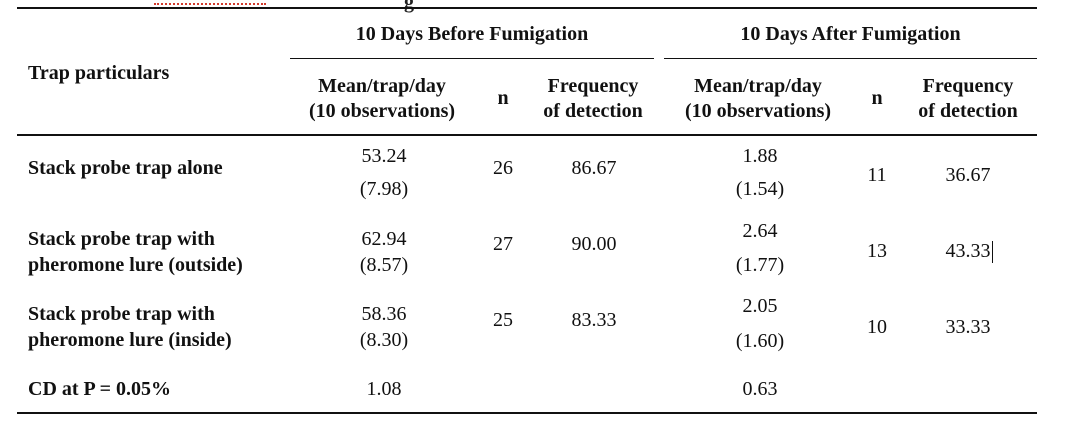 Image resolution: width=1087 pixels, height=421 pixels. What do you see at coordinates (100, 389) in the screenshot?
I see `cd-label: CD at P = 0.05%` at bounding box center [100, 389].